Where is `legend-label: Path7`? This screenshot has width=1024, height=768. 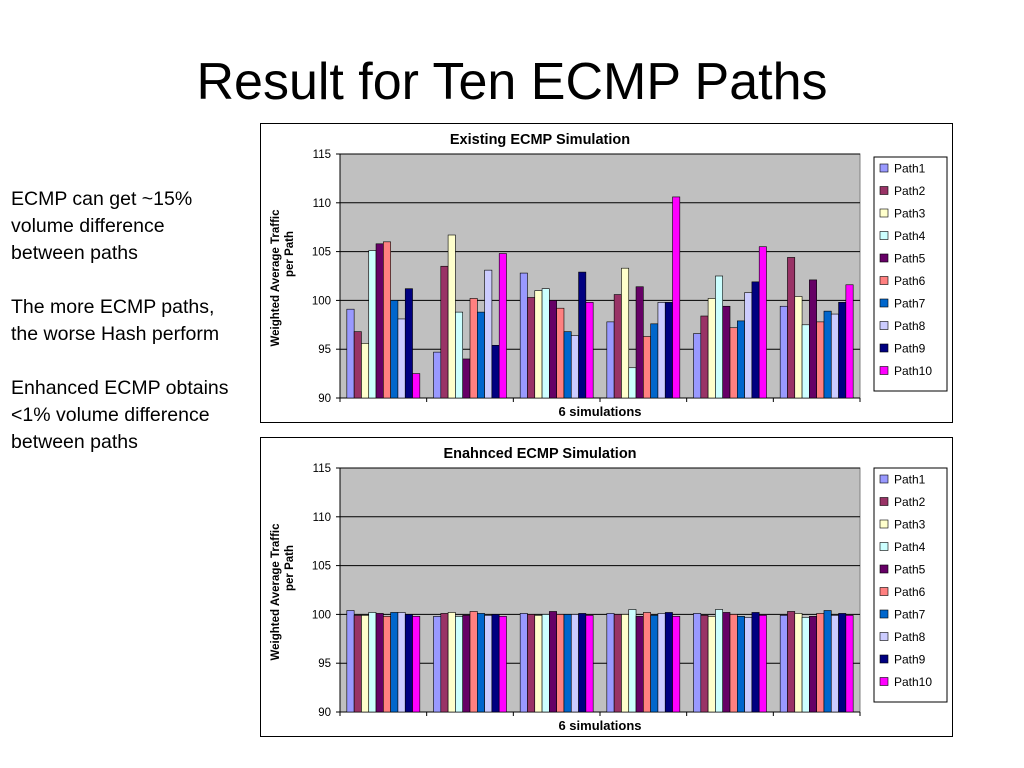
legend-label: Path7 is located at coordinates (910, 304).